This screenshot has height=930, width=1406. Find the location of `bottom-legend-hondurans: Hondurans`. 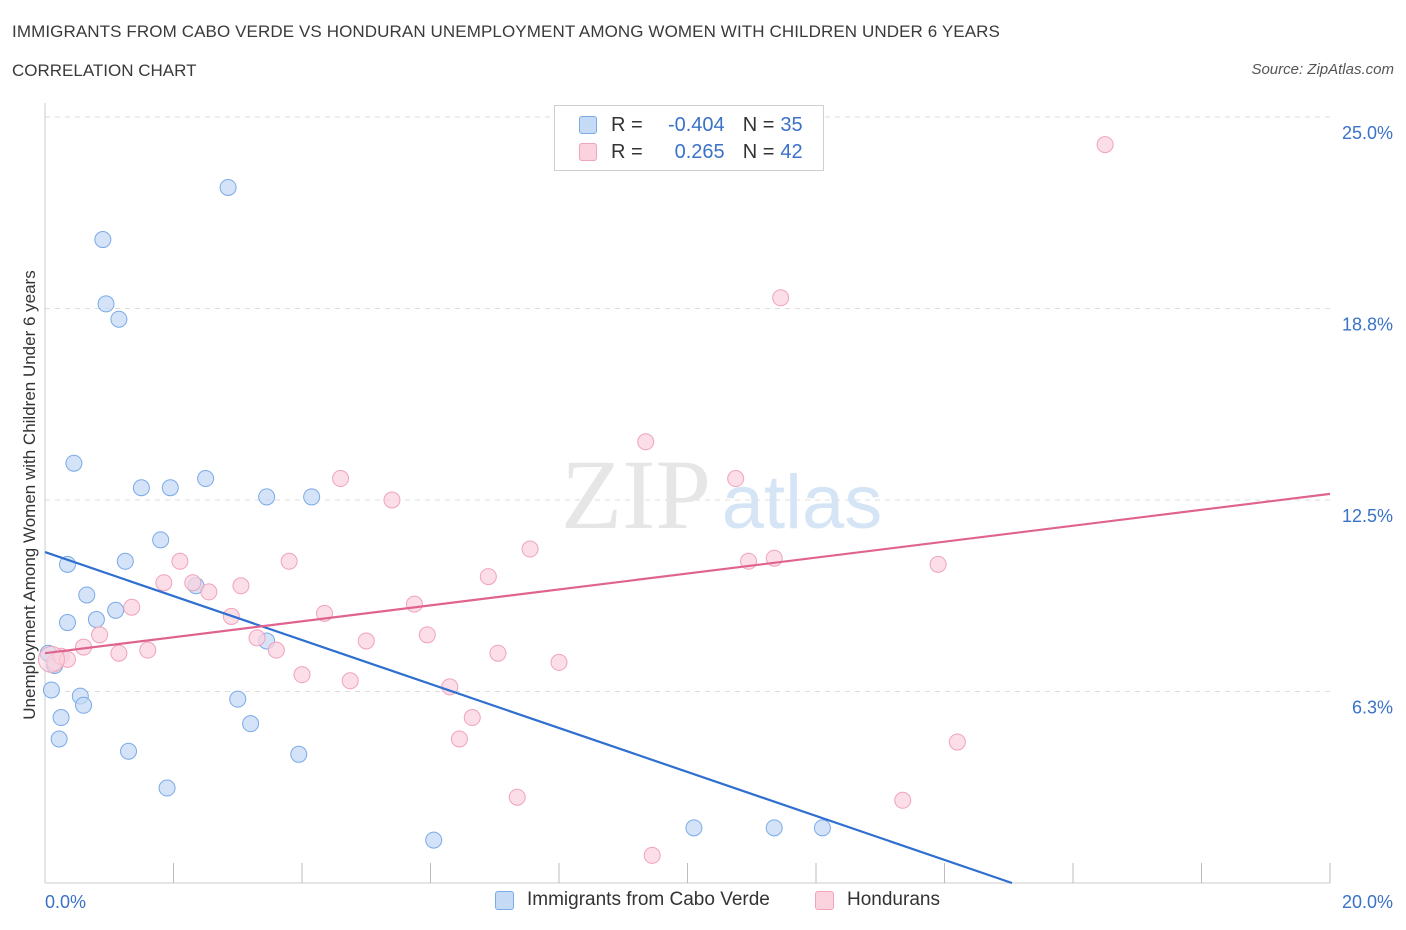

bottom-legend-hondurans: Hondurans is located at coordinates (877, 900).